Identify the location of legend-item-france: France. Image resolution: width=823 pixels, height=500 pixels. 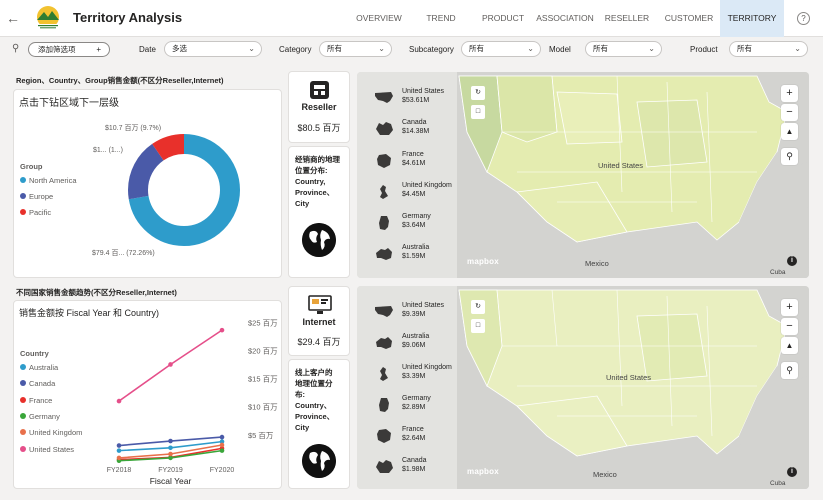
(36, 400).